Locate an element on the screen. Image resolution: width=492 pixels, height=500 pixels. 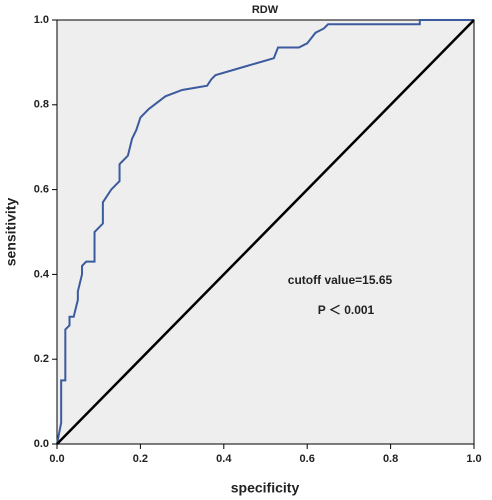
y-tick-label: 0.0 is located at coordinates (41, 444).